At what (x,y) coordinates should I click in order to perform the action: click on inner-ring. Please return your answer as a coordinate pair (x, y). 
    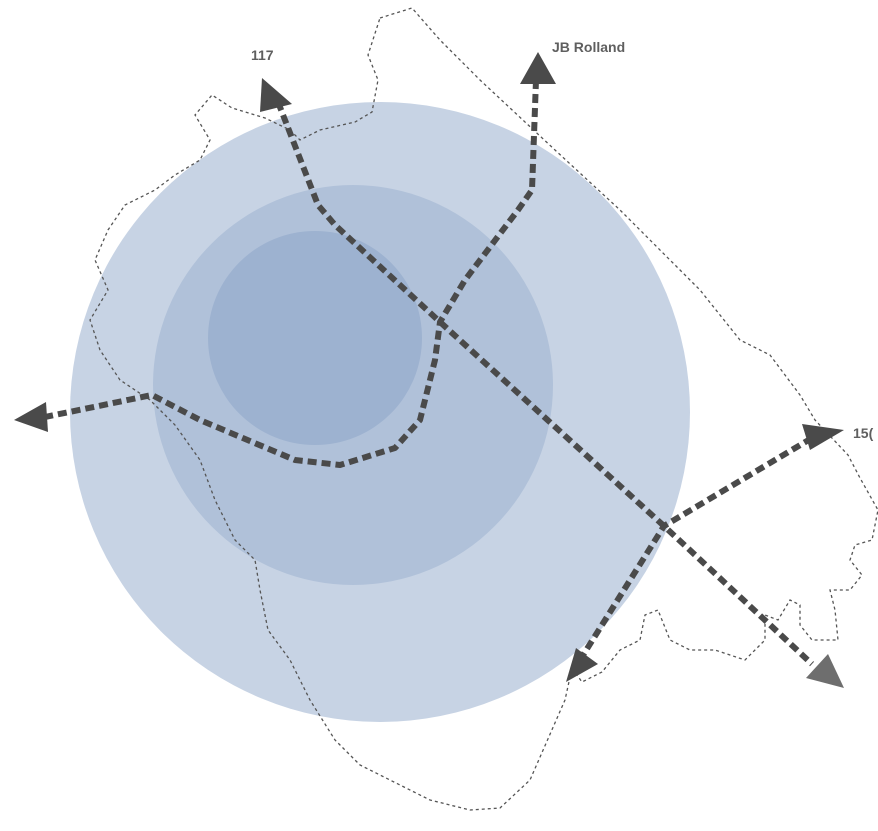
    Looking at the image, I should click on (315, 338).